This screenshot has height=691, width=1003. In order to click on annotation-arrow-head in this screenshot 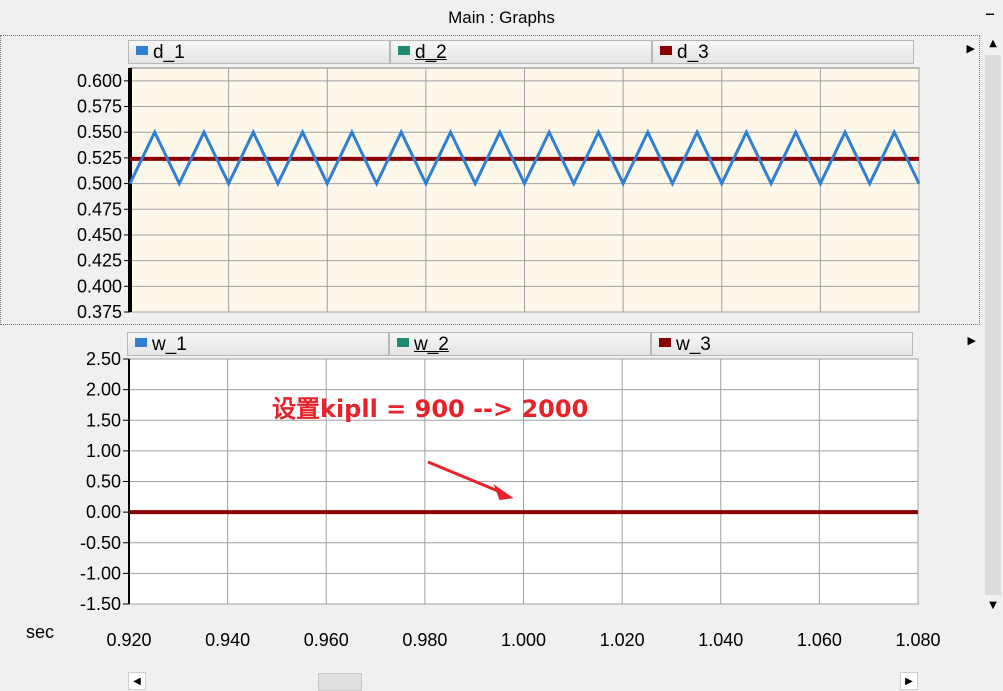, I will do `click(503, 492)`.